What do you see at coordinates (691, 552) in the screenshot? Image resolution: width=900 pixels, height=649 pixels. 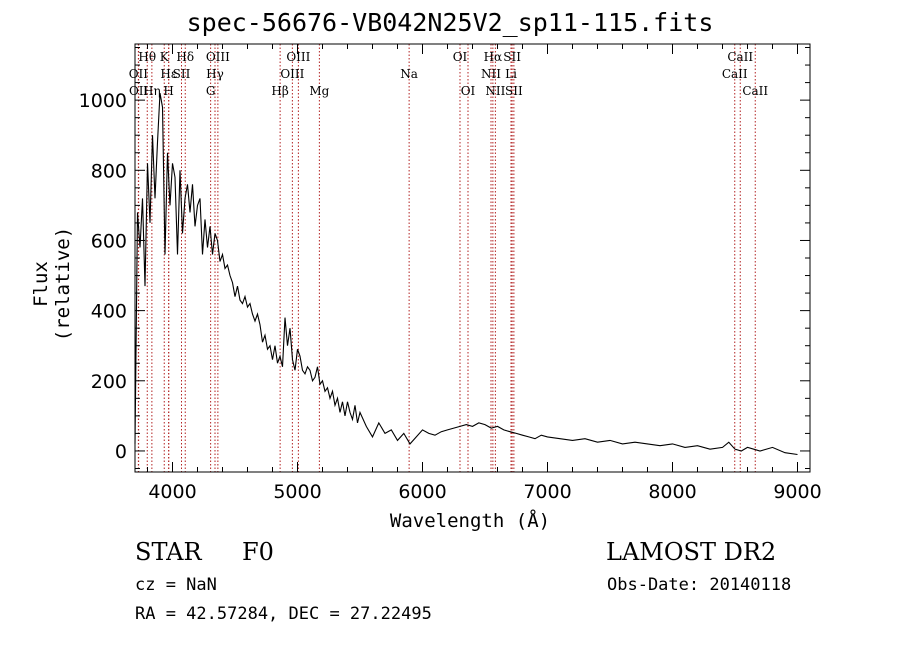 I see `survey-name: LAMOST DR2` at bounding box center [691, 552].